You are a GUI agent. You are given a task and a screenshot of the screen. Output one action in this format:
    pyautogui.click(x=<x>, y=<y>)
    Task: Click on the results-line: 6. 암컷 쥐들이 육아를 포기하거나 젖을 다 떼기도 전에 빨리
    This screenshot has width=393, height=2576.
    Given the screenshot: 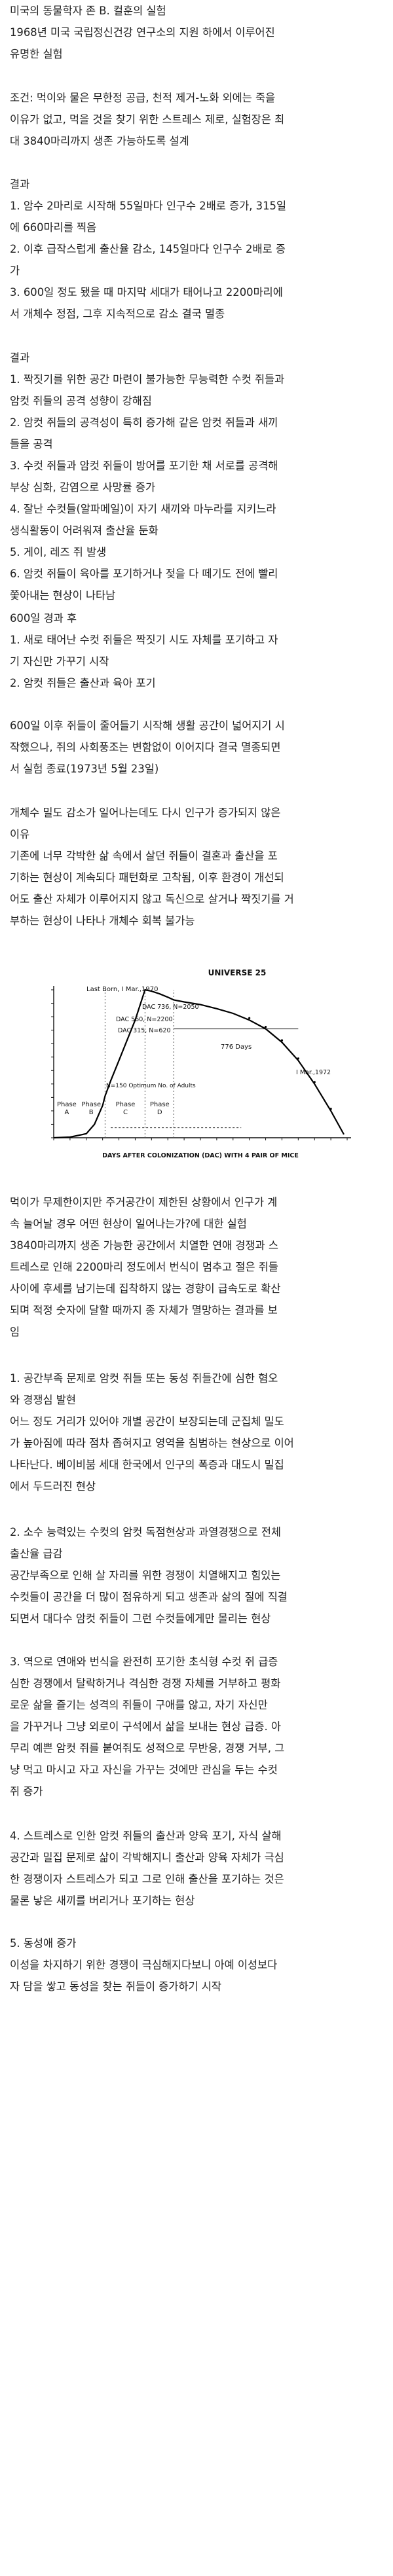 What is the action you would take?
    pyautogui.click(x=144, y=574)
    